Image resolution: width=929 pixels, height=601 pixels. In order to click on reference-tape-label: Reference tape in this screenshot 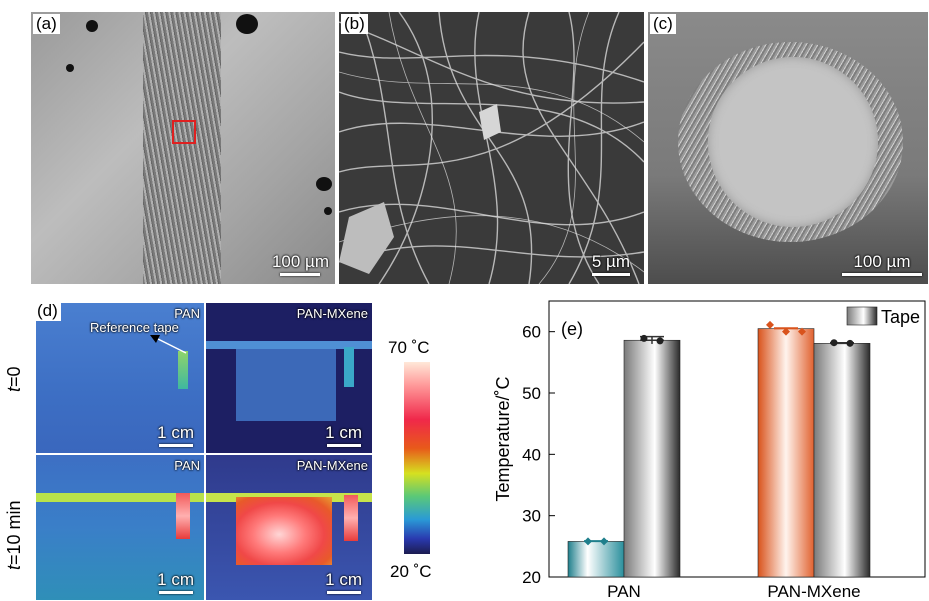, I will do `click(134, 327)`.